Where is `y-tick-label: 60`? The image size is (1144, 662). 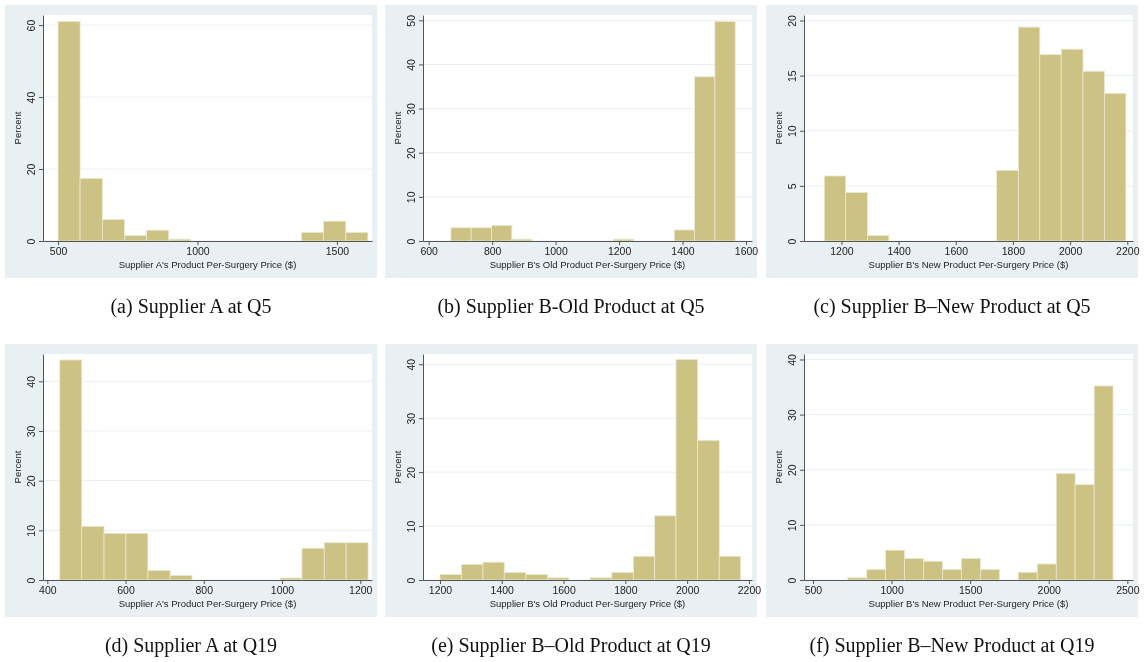 y-tick-label: 60 is located at coordinates (31, 25).